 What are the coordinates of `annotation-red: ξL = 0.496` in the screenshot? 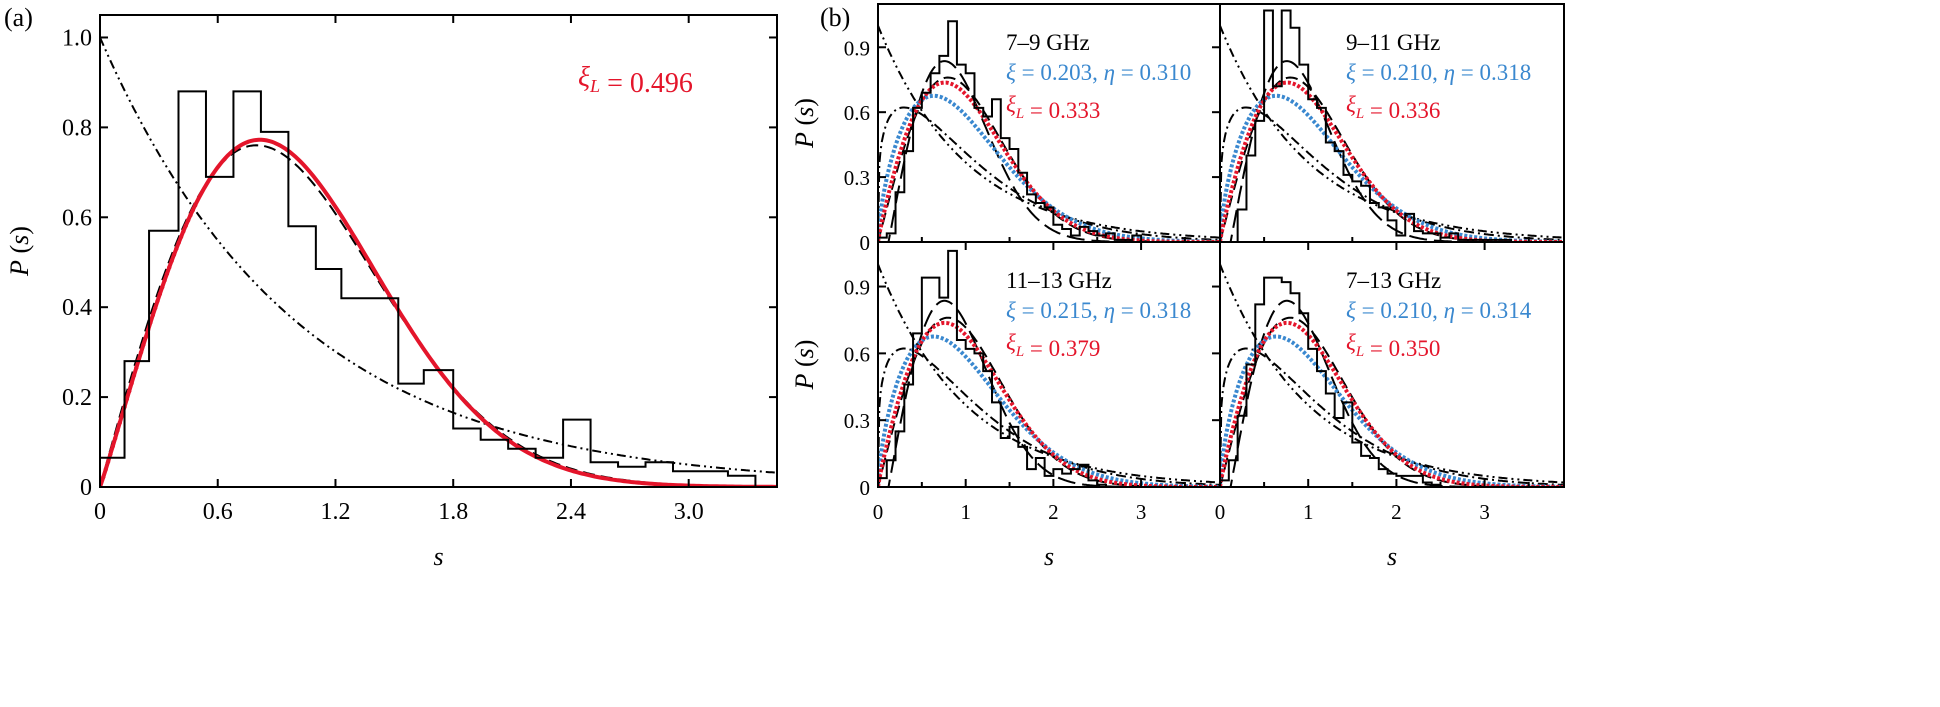 It's located at (635, 80).